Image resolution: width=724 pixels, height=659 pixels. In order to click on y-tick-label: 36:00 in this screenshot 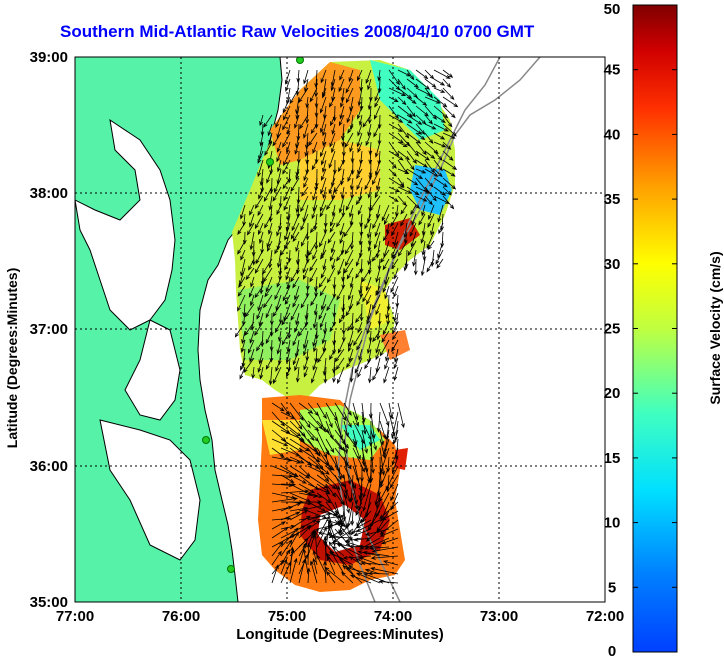, I will do `click(49, 466)`.